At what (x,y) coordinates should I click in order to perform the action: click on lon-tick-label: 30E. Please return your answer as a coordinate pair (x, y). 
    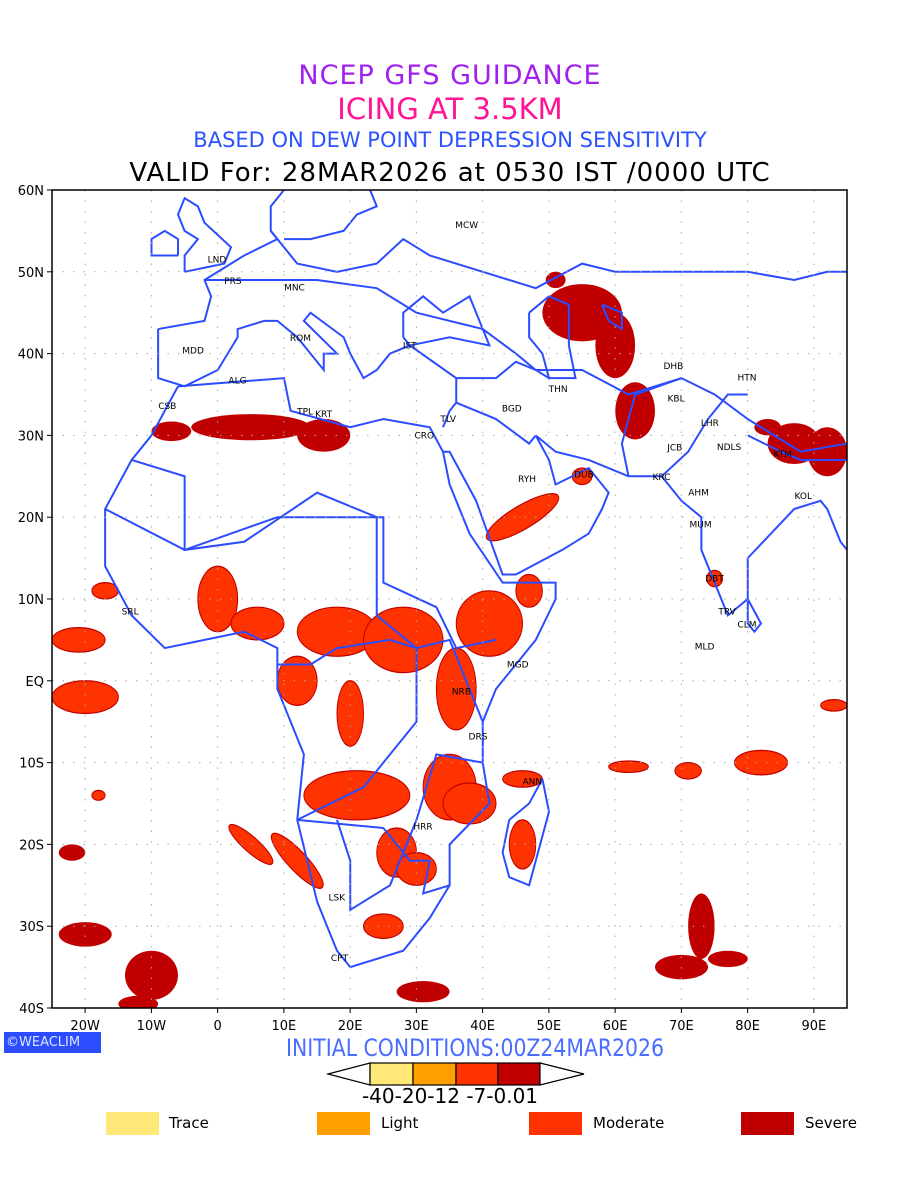
    Looking at the image, I should click on (416, 1026).